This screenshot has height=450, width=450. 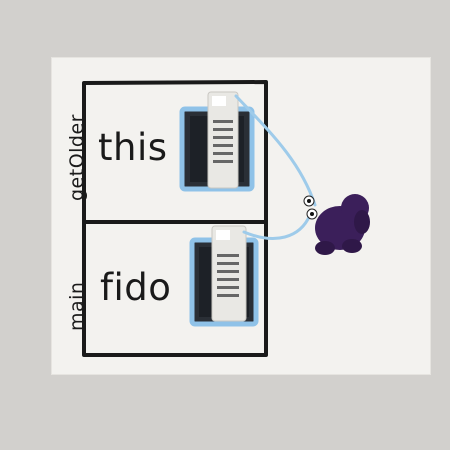 I want to click on variable-label-this: this, so click(x=133, y=147).